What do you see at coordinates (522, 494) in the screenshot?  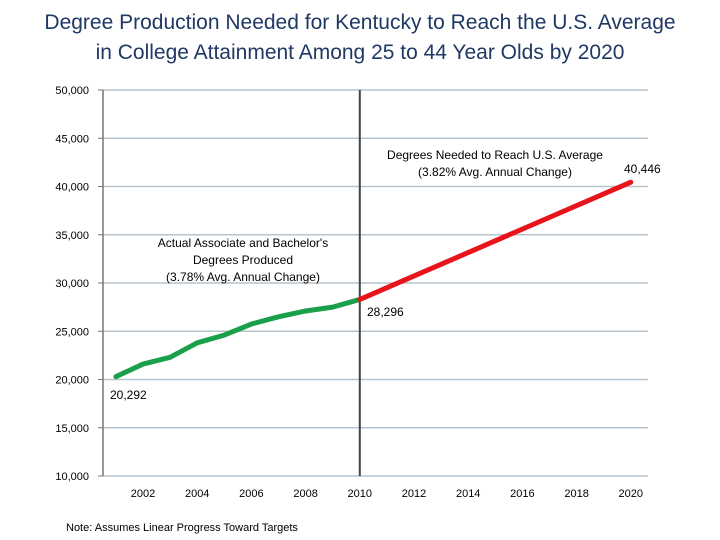 I see `x-tick-label: 2016` at bounding box center [522, 494].